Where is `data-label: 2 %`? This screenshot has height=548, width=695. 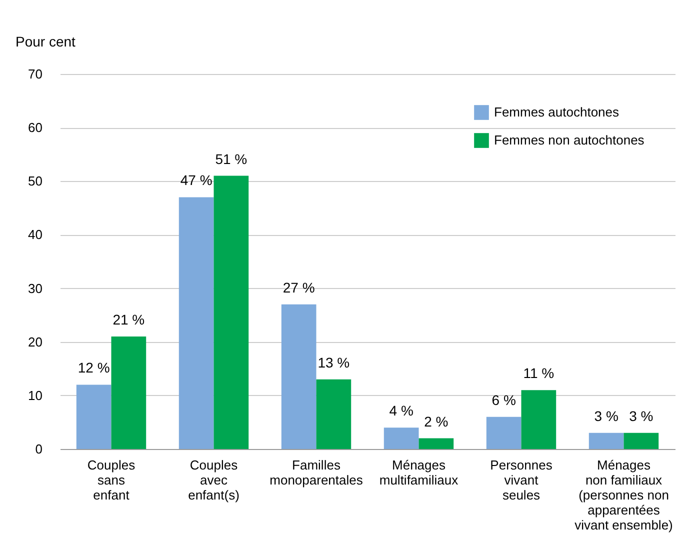 data-label: 2 % is located at coordinates (436, 421).